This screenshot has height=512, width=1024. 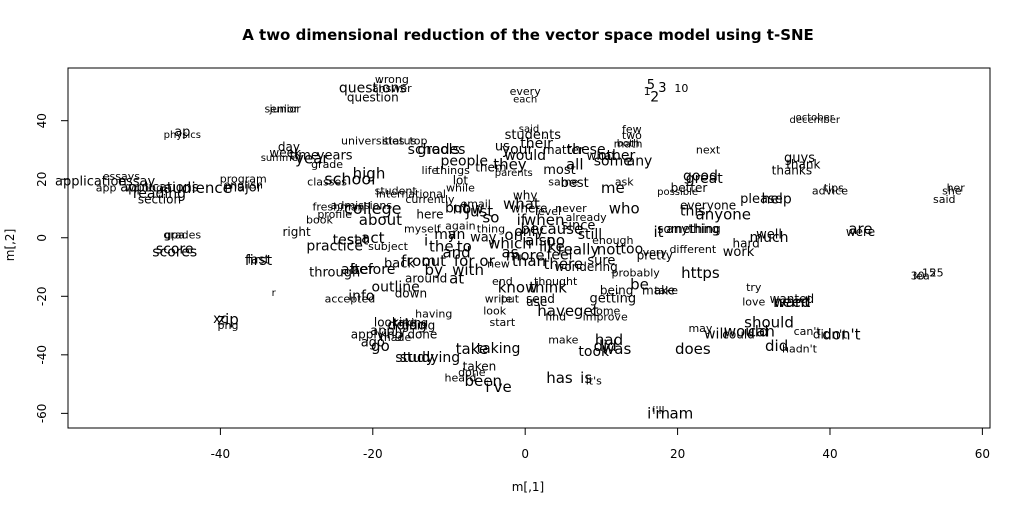 What do you see at coordinates (677, 192) in the screenshot?
I see `word-point: possible` at bounding box center [677, 192].